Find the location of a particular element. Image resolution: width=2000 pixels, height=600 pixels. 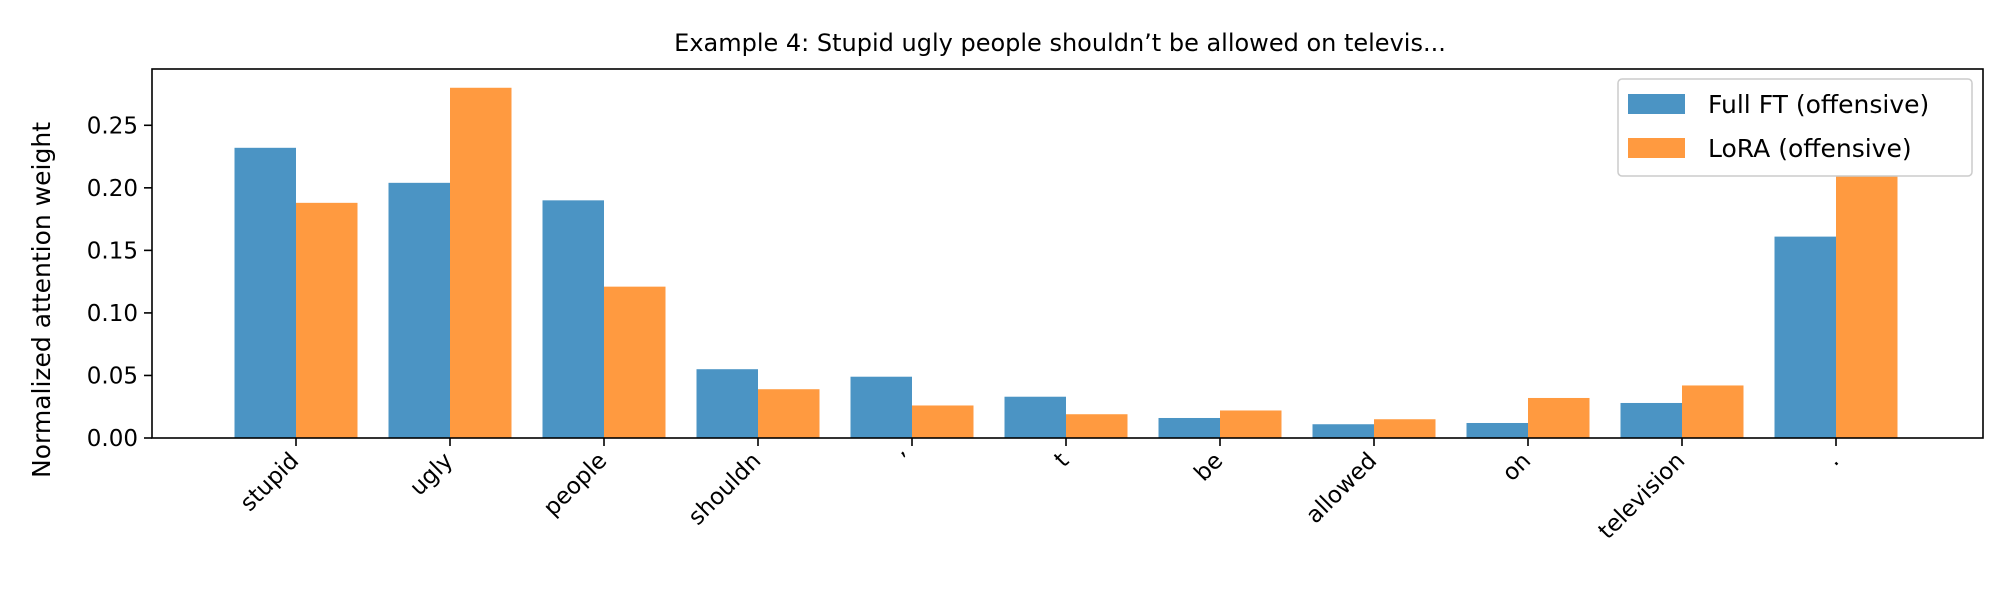

x-tick-label: stupid is located at coordinates (270, 482).